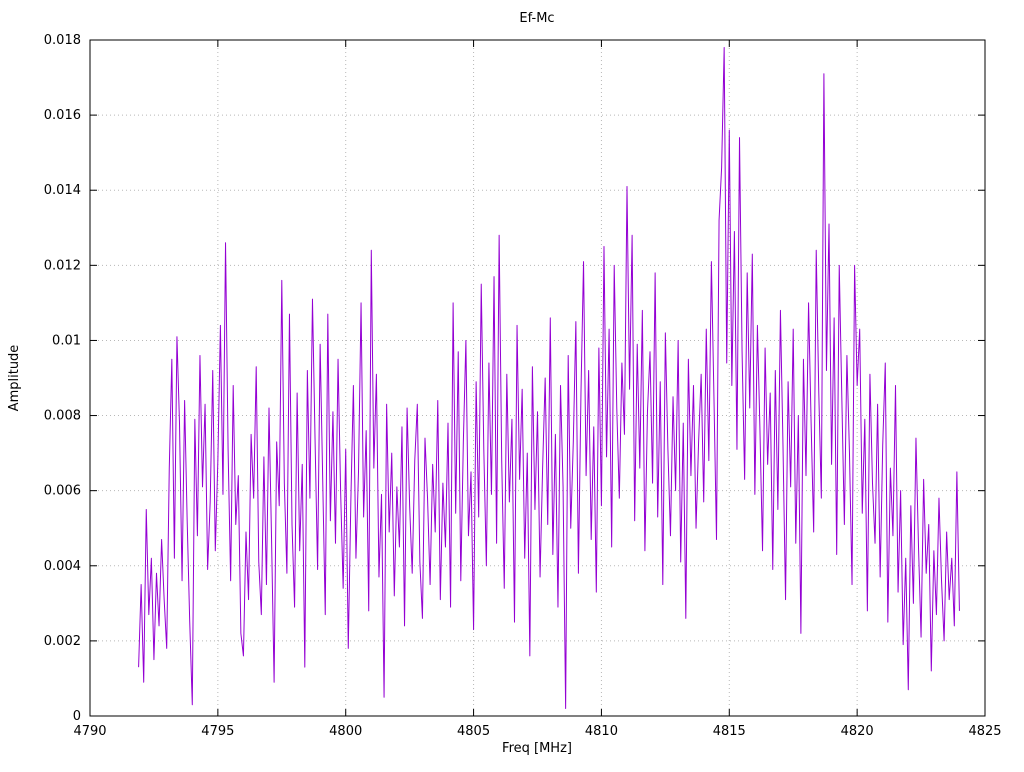 The width and height of the screenshot is (1024, 772). What do you see at coordinates (62, 190) in the screenshot?
I see `y-tick-label: 0.014` at bounding box center [62, 190].